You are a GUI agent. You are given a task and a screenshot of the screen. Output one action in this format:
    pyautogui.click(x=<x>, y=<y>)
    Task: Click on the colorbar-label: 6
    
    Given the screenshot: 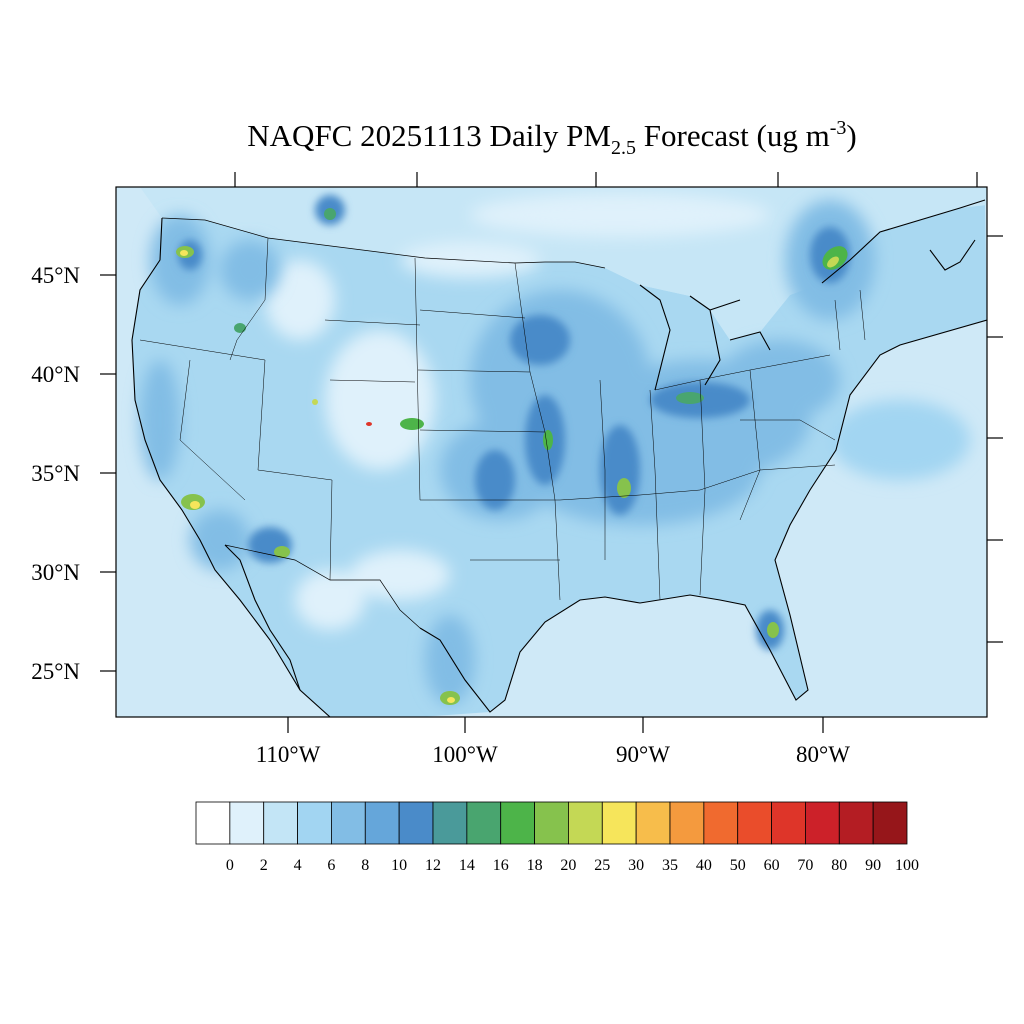 What is the action you would take?
    pyautogui.click(x=331, y=865)
    